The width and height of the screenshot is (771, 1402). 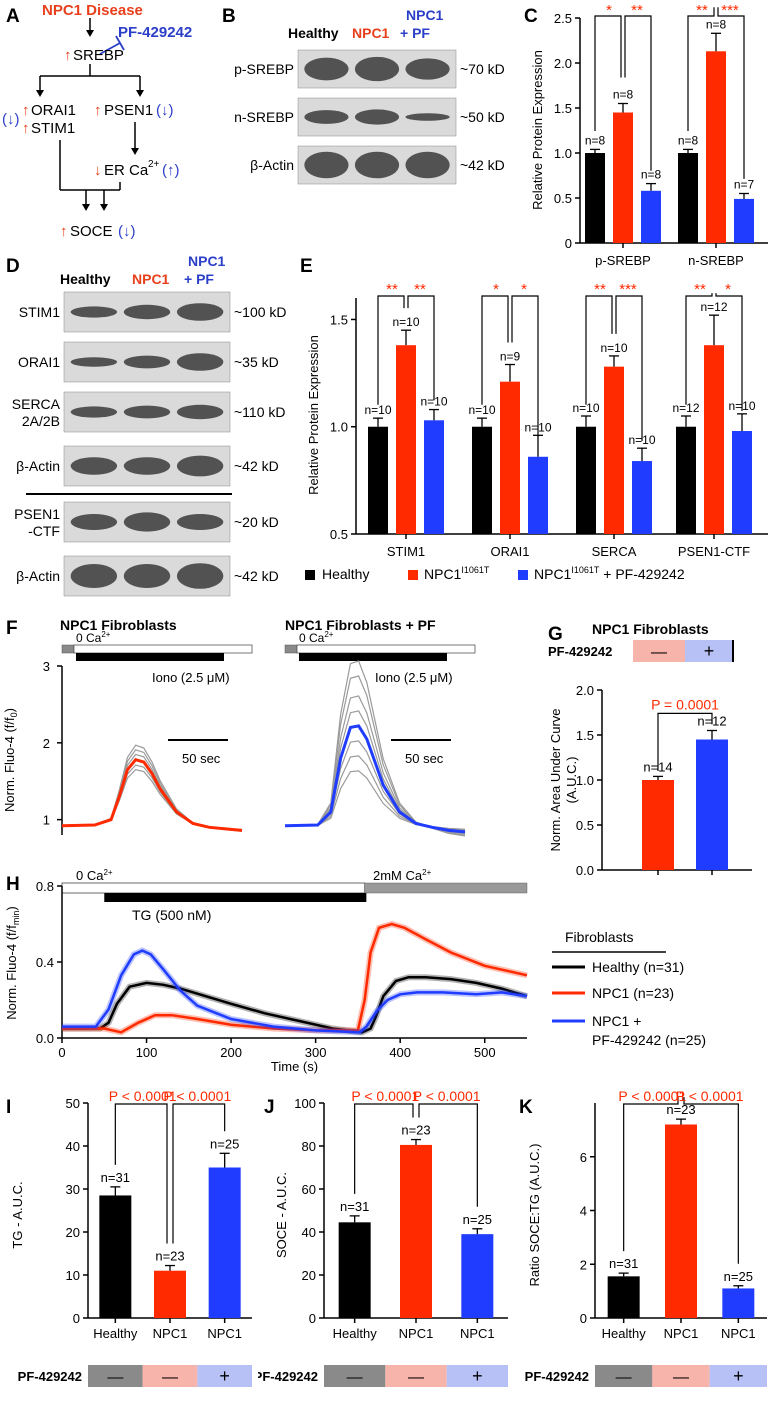 I want to click on j-n-label: n=31, so click(x=354, y=1206).